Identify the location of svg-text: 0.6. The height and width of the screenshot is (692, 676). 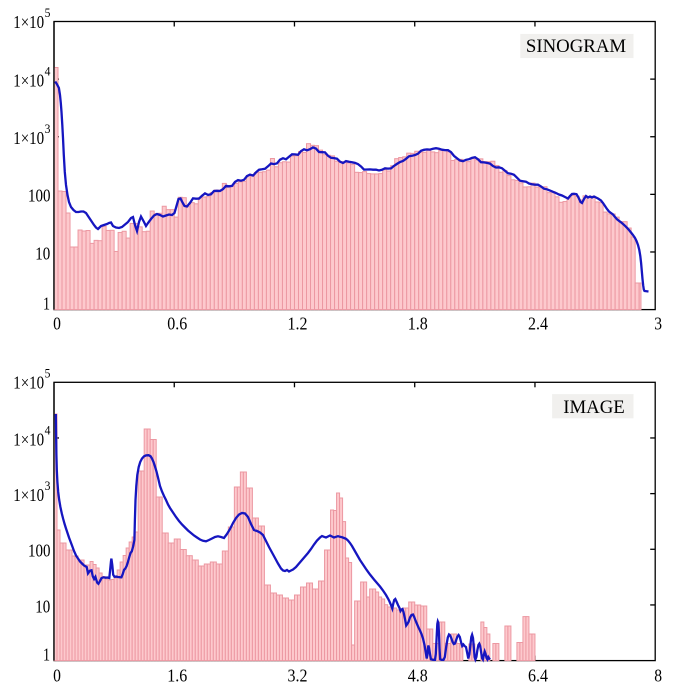
(177, 323).